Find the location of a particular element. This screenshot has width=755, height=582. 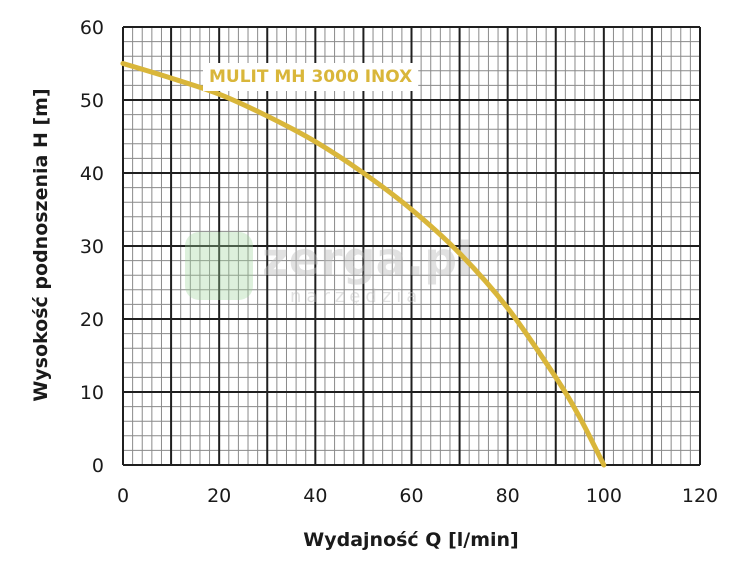

y-tick-label: 30 is located at coordinates (92, 247).